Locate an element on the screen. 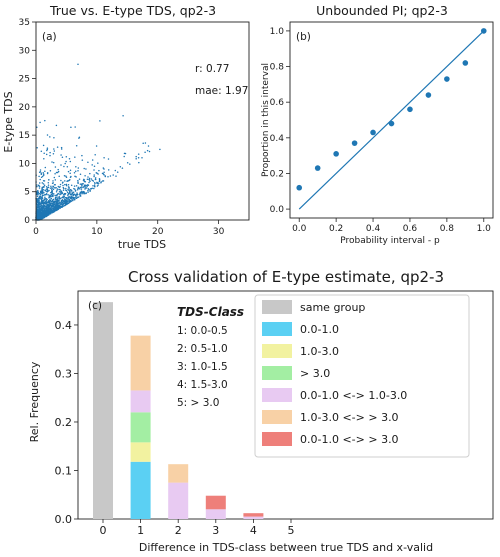  legend-label: same group is located at coordinates (332, 307).